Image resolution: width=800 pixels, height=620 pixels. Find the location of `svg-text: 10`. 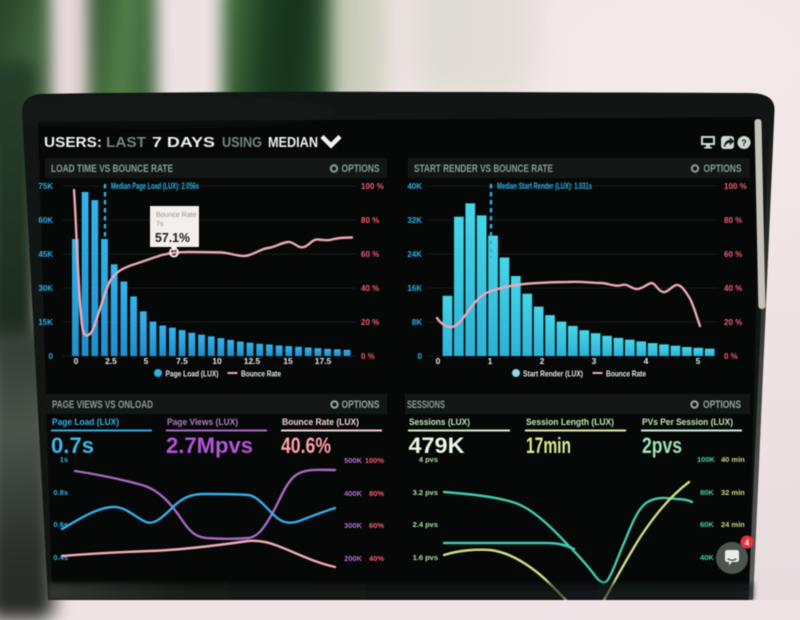

svg-text: 10 is located at coordinates (217, 361).